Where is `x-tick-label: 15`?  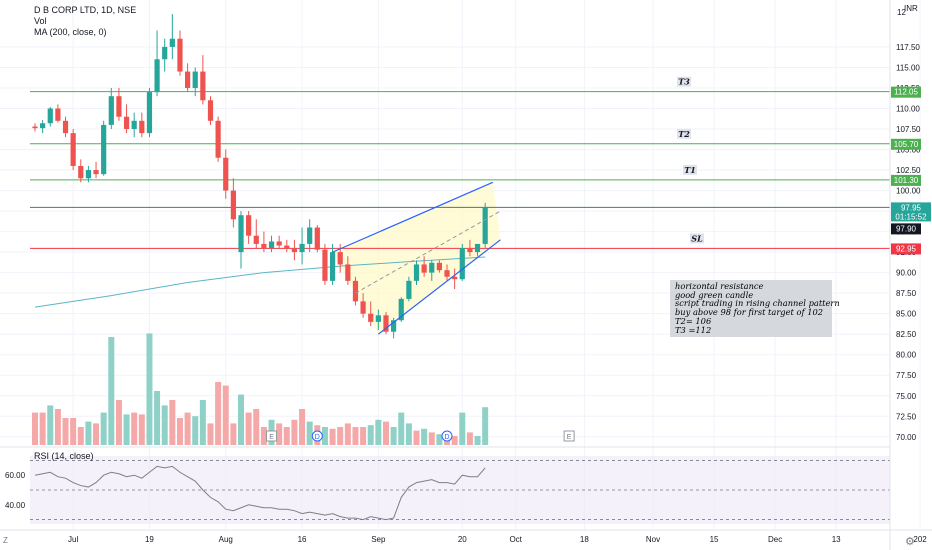
x-tick-label: 15 is located at coordinates (714, 539).